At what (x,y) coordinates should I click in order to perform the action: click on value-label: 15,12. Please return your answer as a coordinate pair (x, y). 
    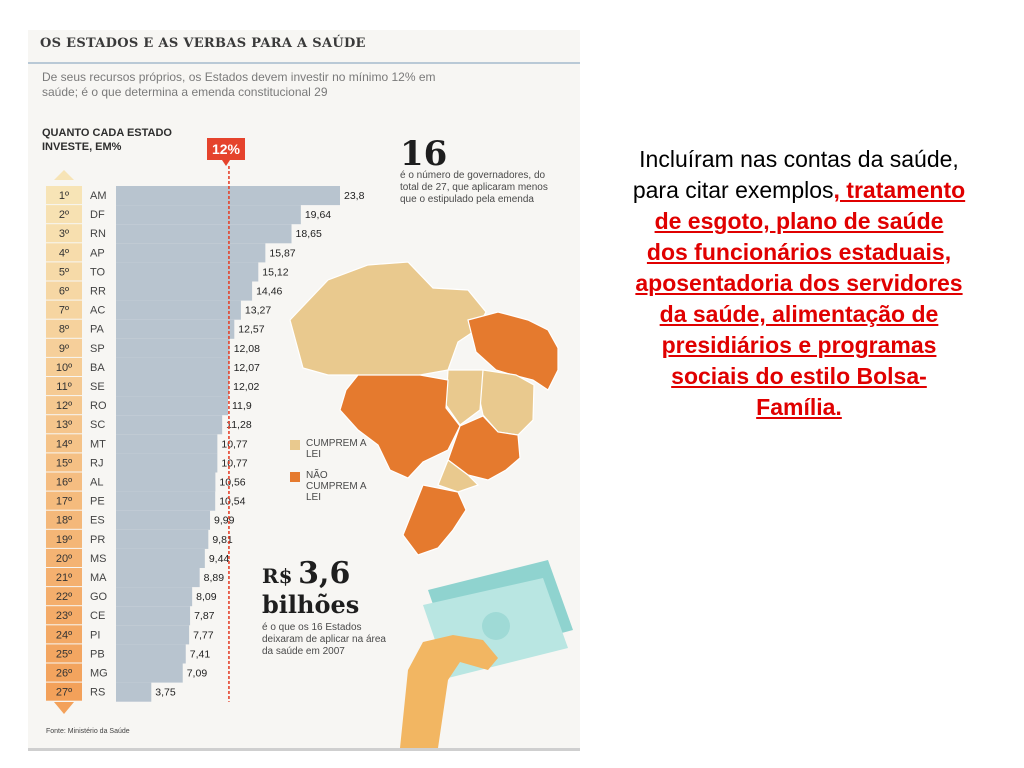
    Looking at the image, I should click on (275, 272).